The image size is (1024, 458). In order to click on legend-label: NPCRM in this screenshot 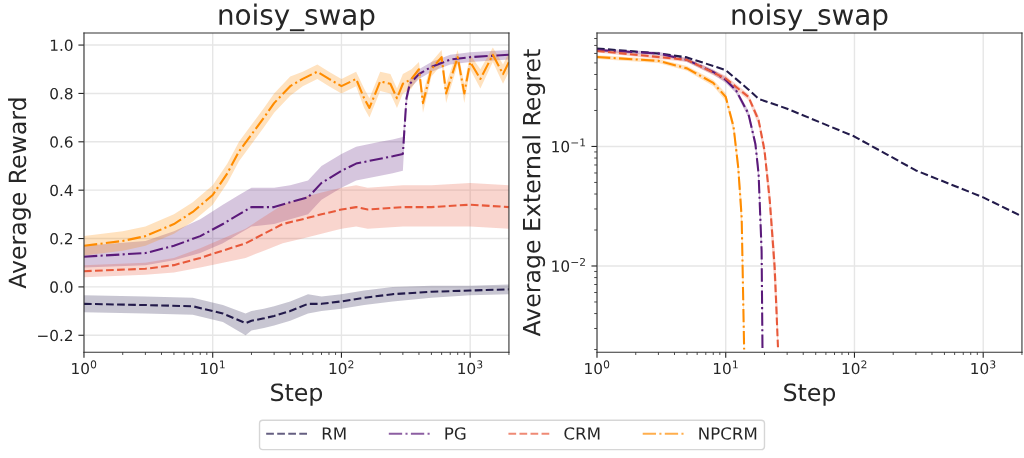, I will do `click(728, 433)`.